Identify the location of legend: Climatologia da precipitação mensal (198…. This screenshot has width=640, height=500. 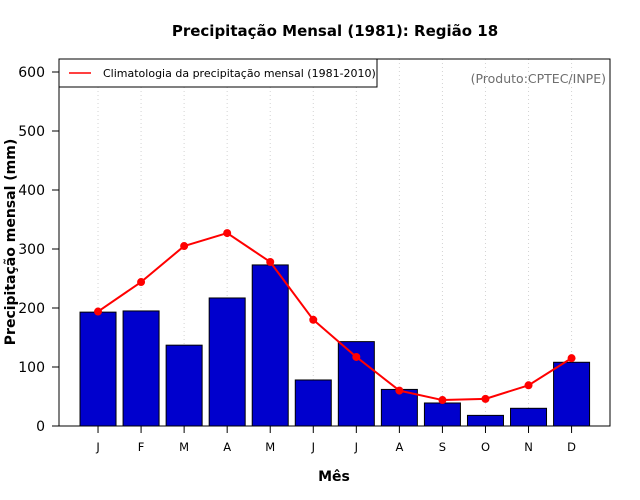
(218, 73).